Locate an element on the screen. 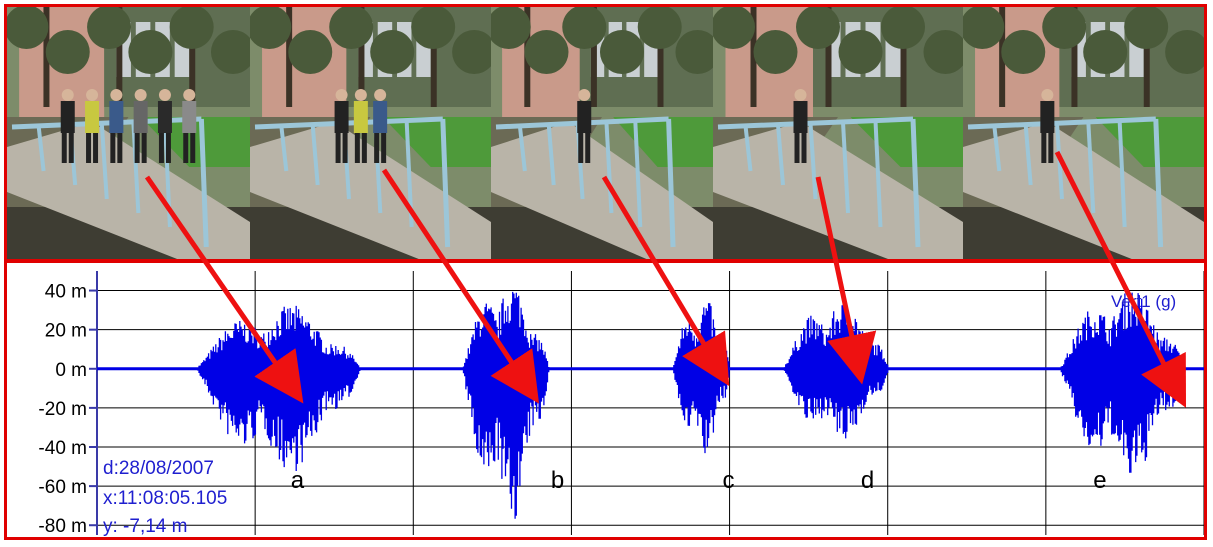  burst-c is located at coordinates (702, 378).